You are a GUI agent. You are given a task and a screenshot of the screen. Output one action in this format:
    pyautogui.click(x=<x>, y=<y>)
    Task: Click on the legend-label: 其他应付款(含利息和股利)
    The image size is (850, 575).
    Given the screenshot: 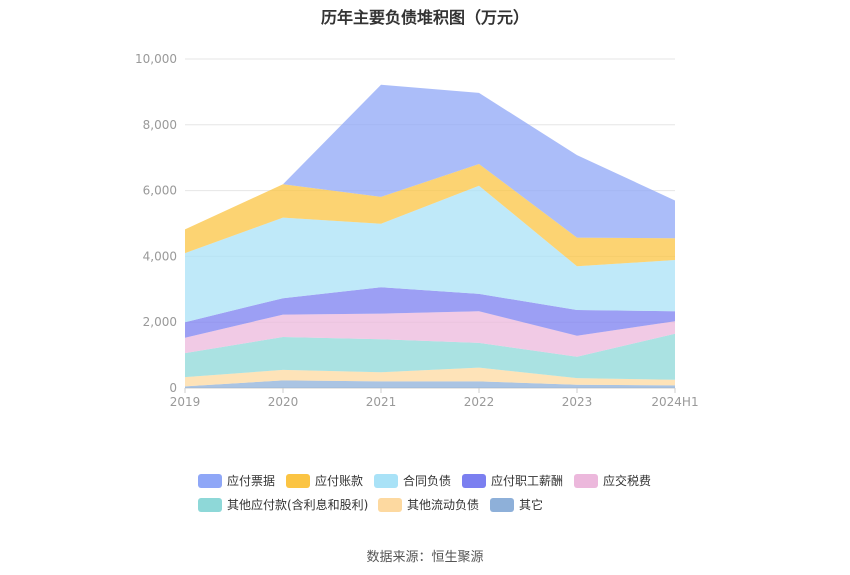 What is the action you would take?
    pyautogui.click(x=298, y=505)
    